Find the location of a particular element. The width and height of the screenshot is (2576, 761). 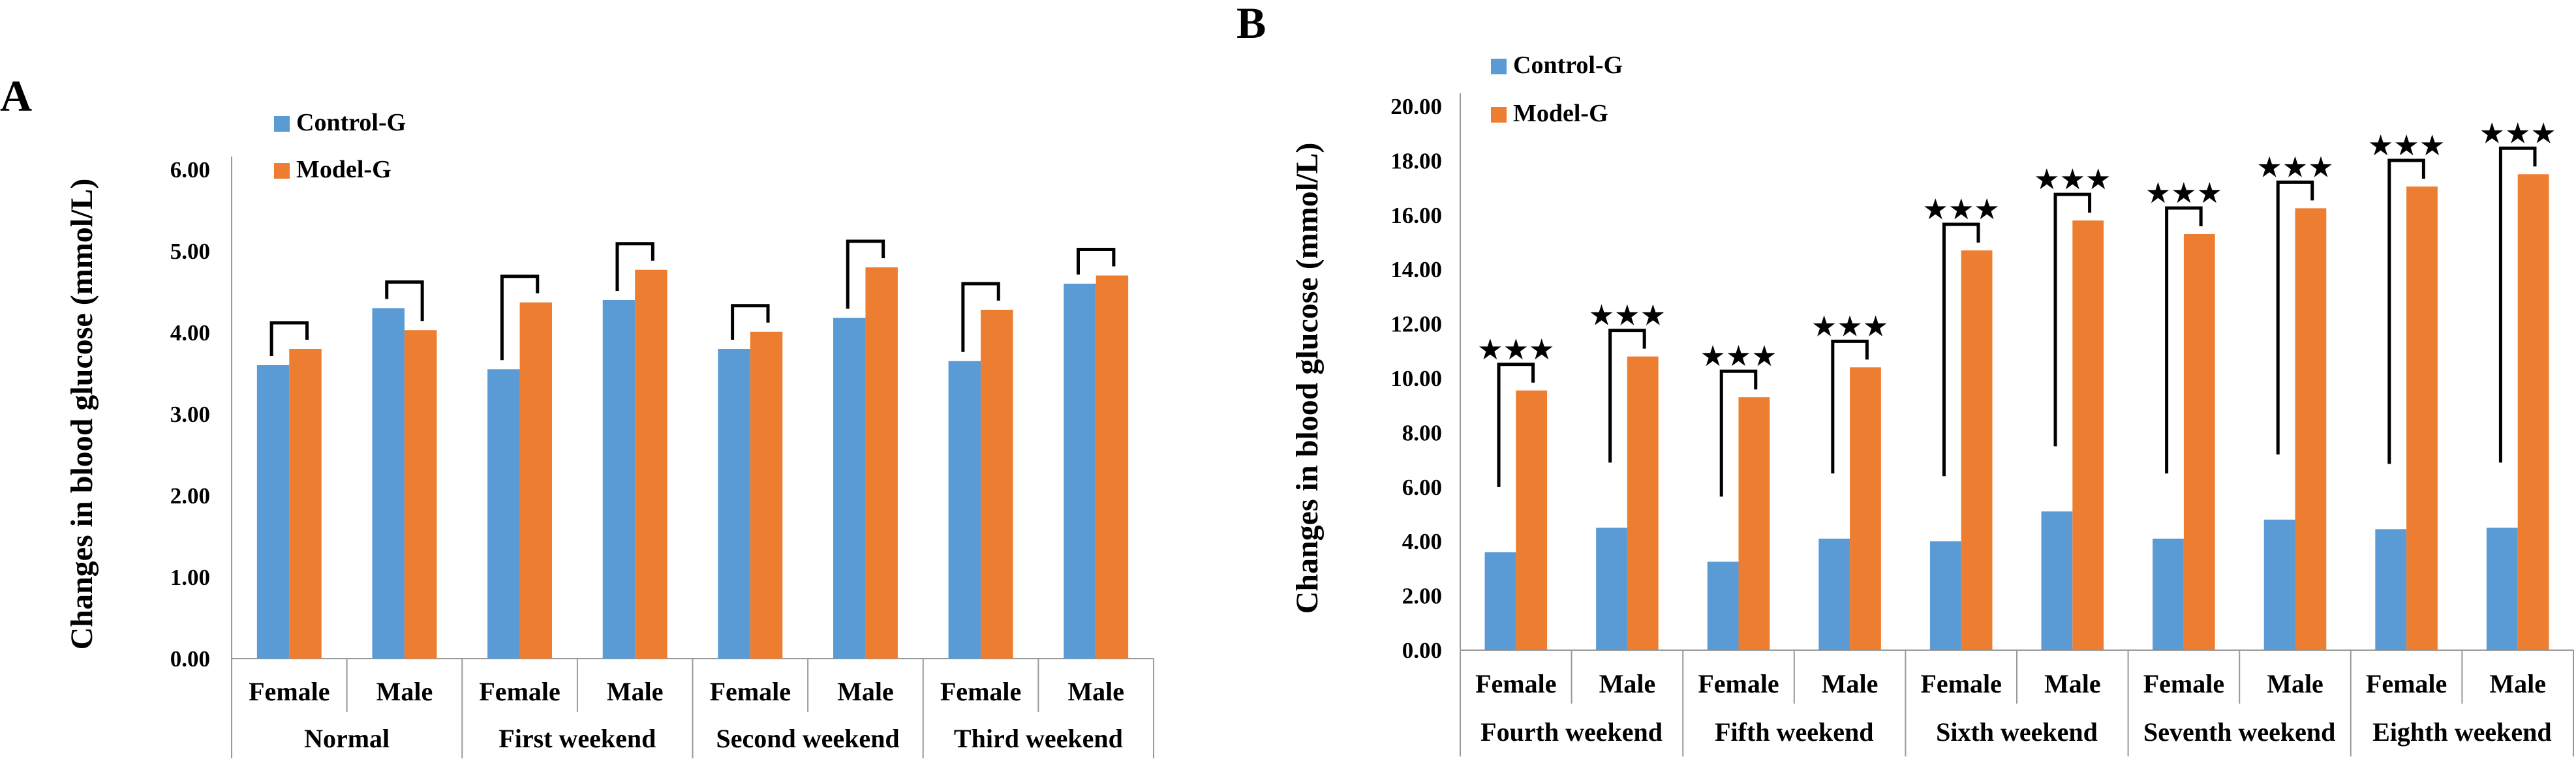

group-label: Normal is located at coordinates (347, 738).